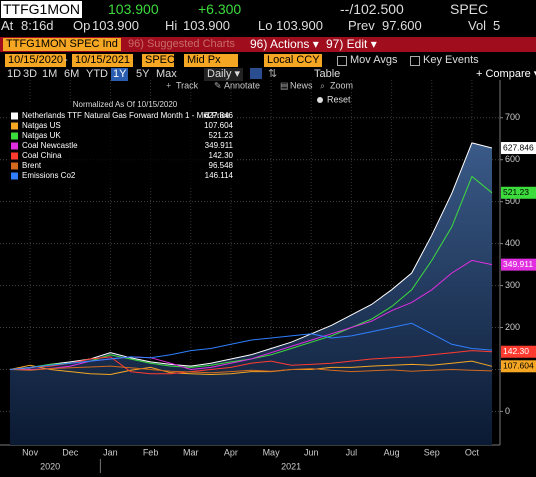 The width and height of the screenshot is (536, 477). Describe the element at coordinates (30, 74) in the screenshot. I see `period-button: 3D` at that location.